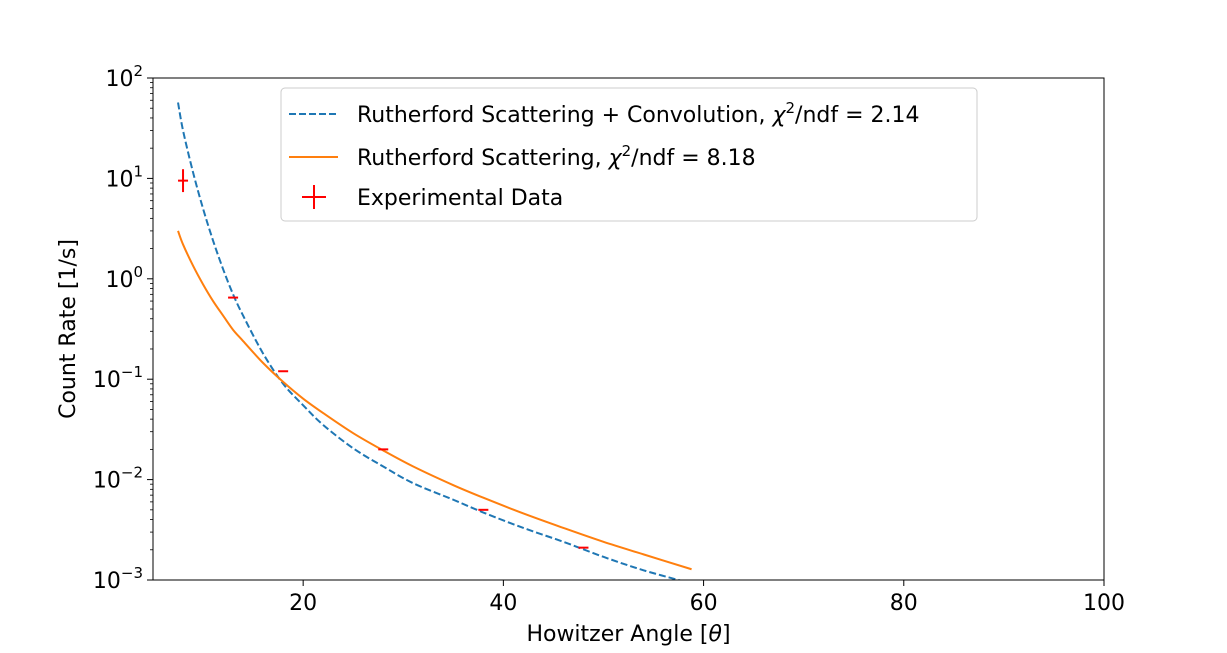  Describe the element at coordinates (183, 181) in the screenshot. I see `data-point` at that location.